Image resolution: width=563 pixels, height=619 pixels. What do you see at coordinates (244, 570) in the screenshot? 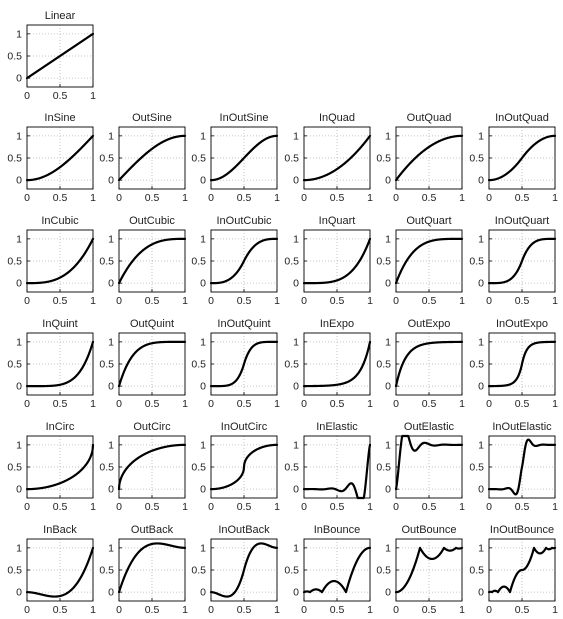
I see `series-line-in-out-back` at bounding box center [244, 570].